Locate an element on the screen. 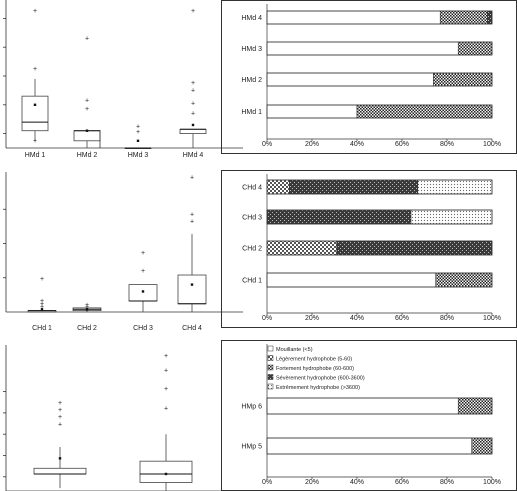  x-tick-label: HMd 1 is located at coordinates (35, 155).